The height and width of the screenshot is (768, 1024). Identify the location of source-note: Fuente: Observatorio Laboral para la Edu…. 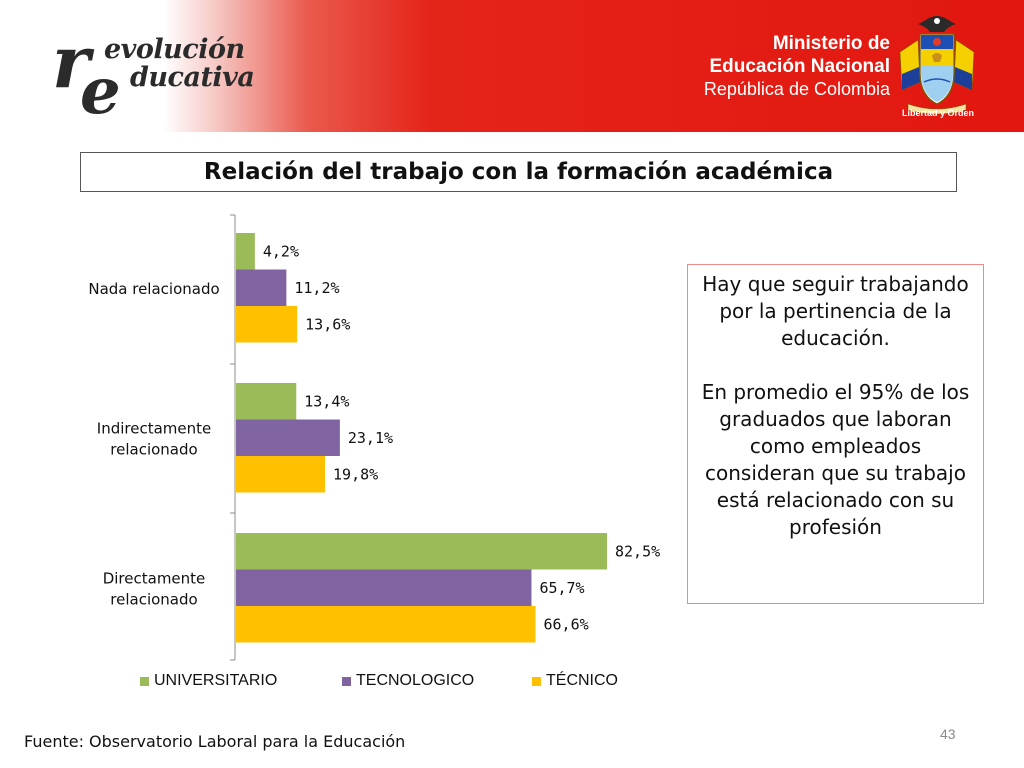
(215, 741).